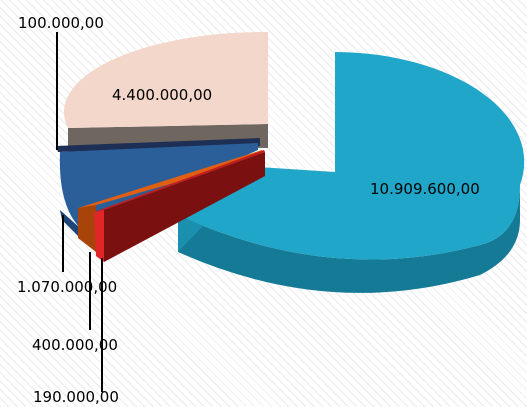  Describe the element at coordinates (67, 287) in the screenshot. I see `data-label-1070000: 1.070.000,00` at that location.